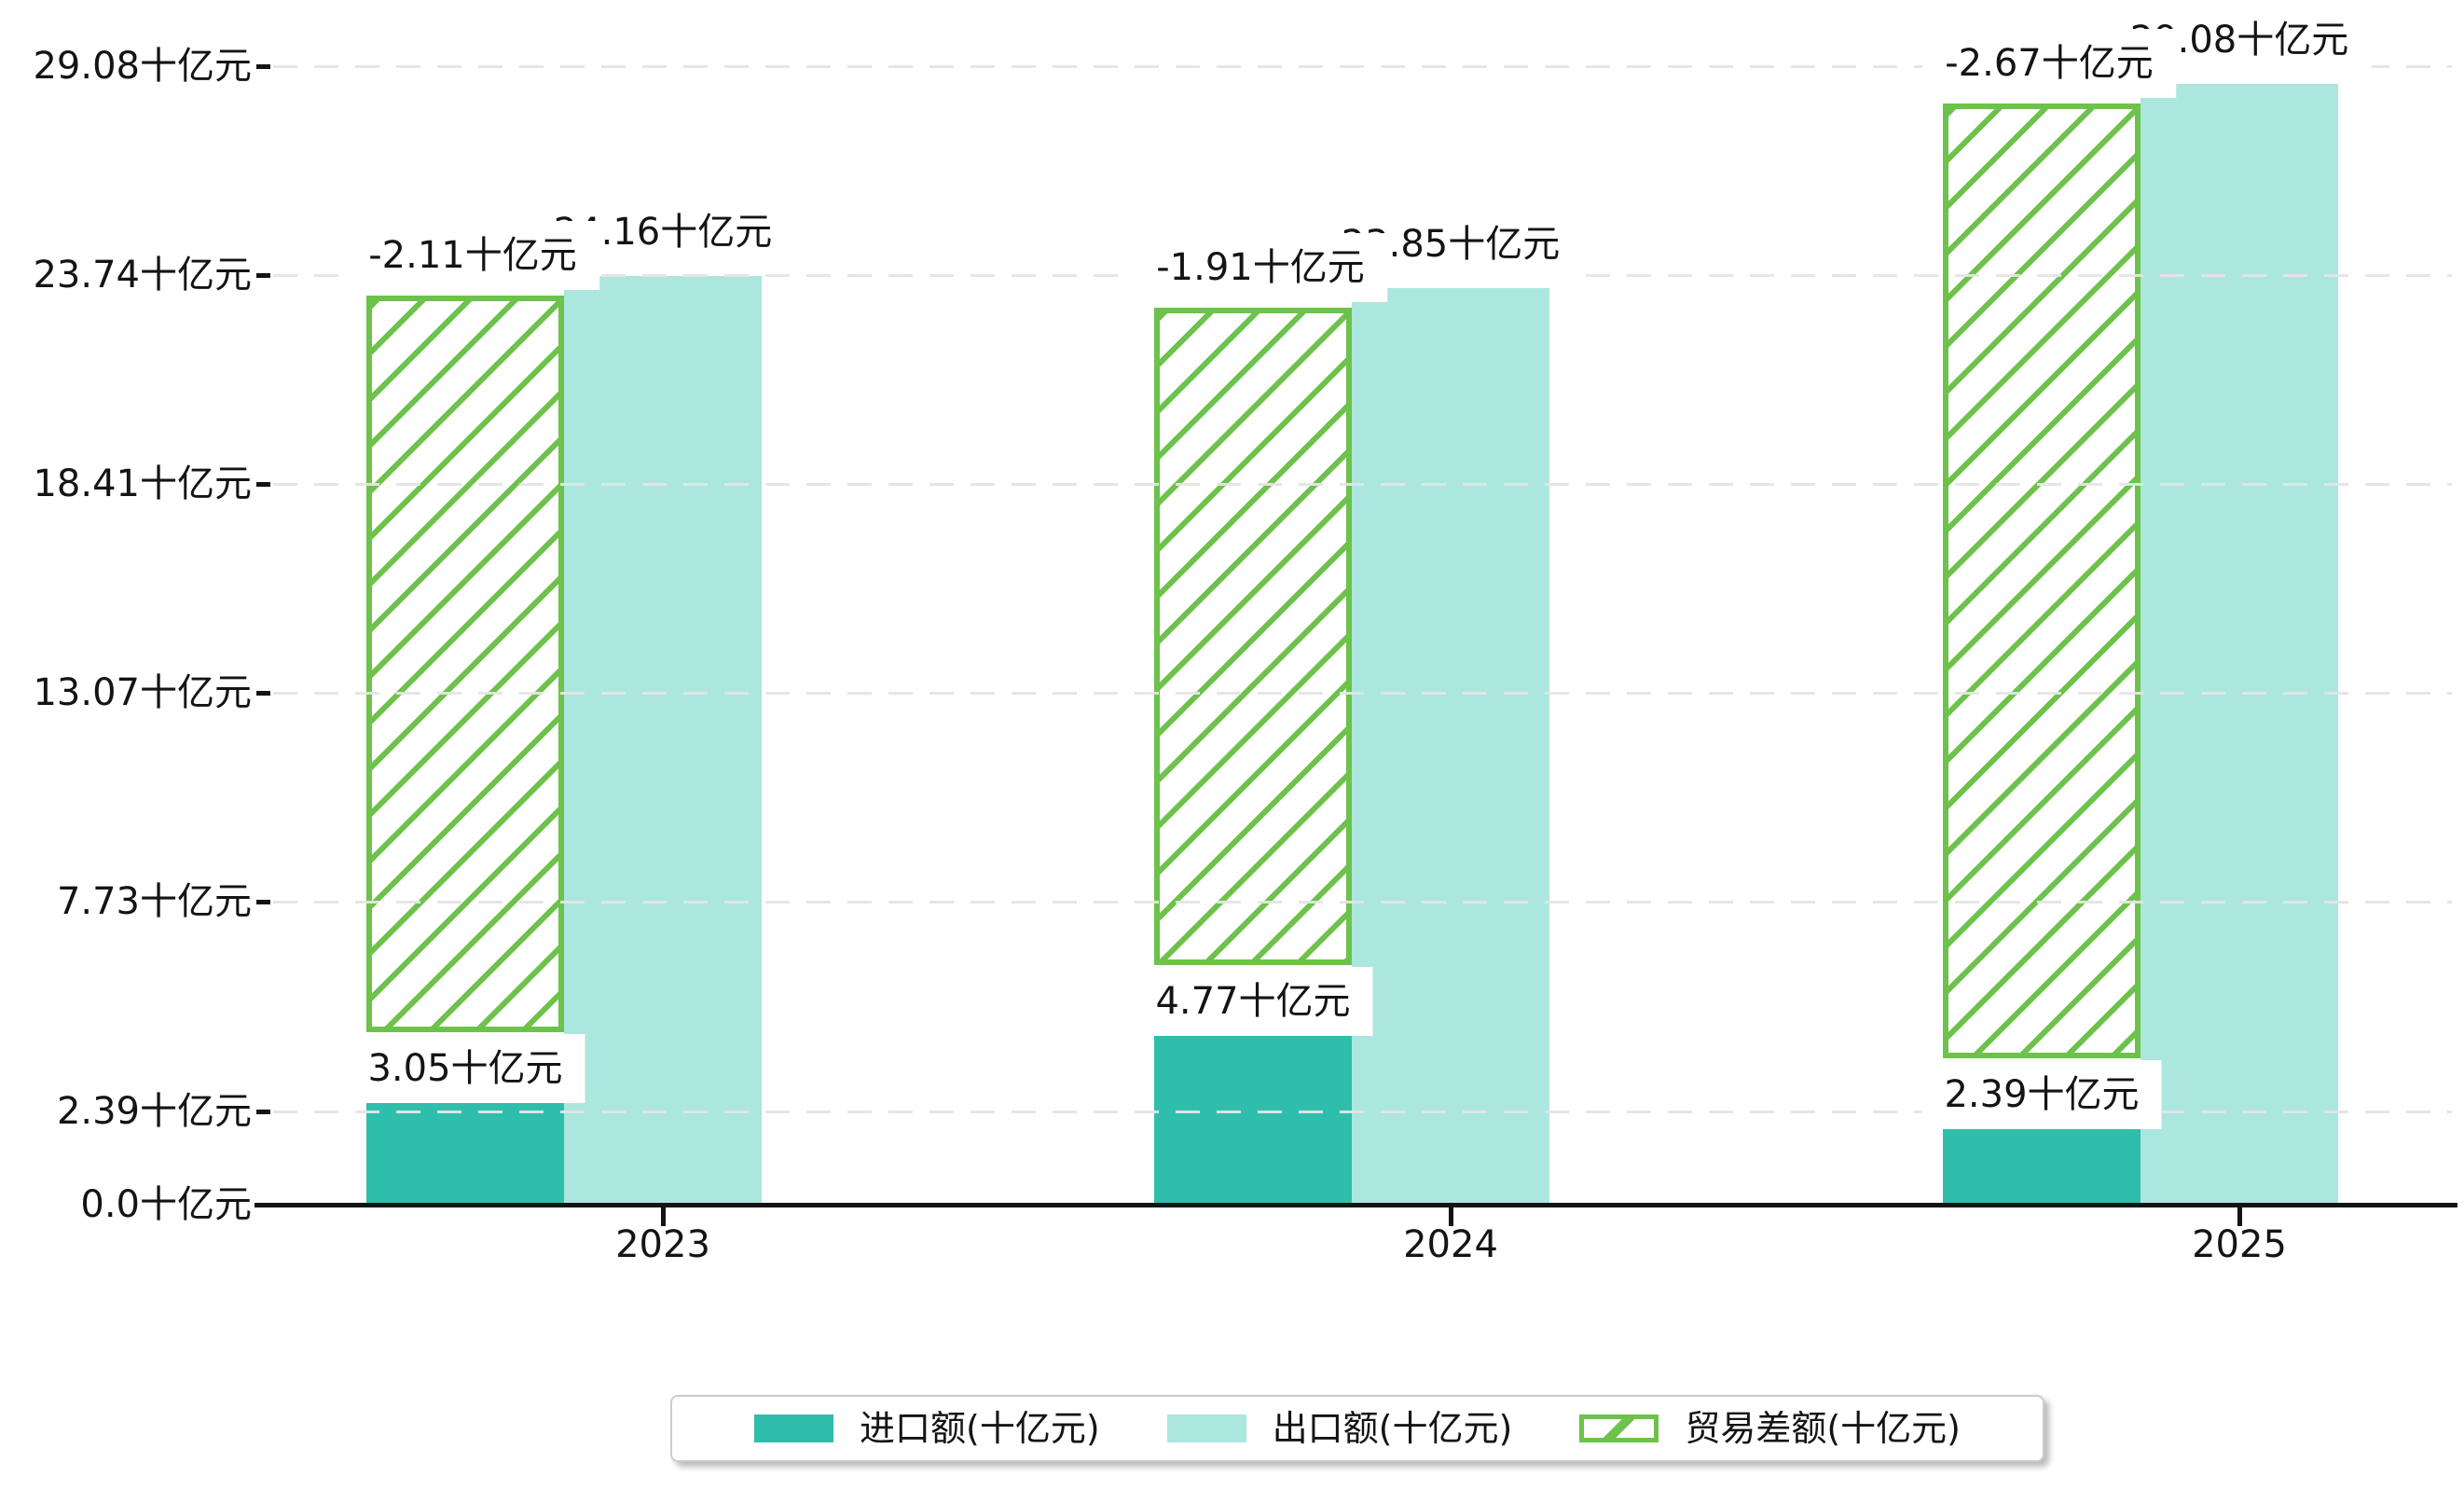 The width and height of the screenshot is (2464, 1490). Describe the element at coordinates (2042, 1167) in the screenshot. I see `bar-import-2025` at that location.